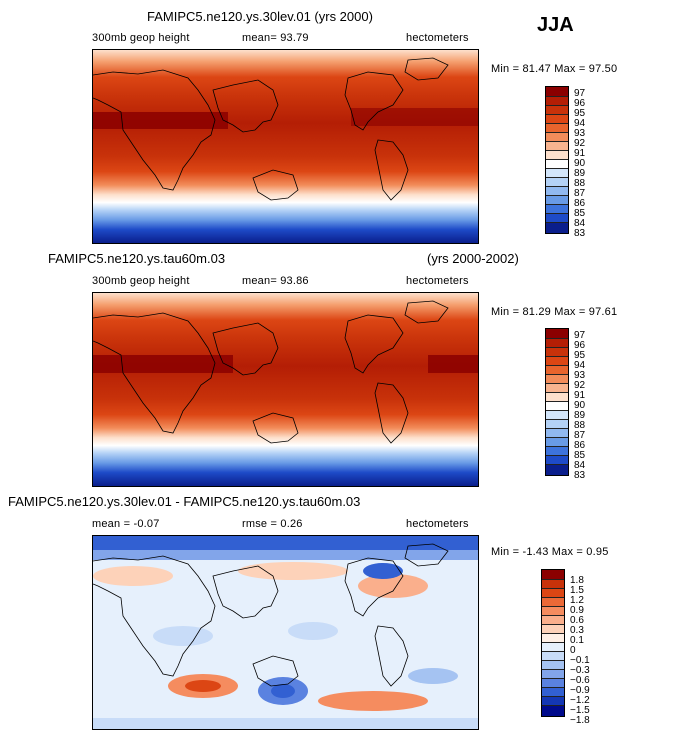 Image resolution: width=693 pixels, height=737 pixels. Describe the element at coordinates (275, 38) in the screenshot. I see `panel1-mean-label: mean= 93.79` at that location.